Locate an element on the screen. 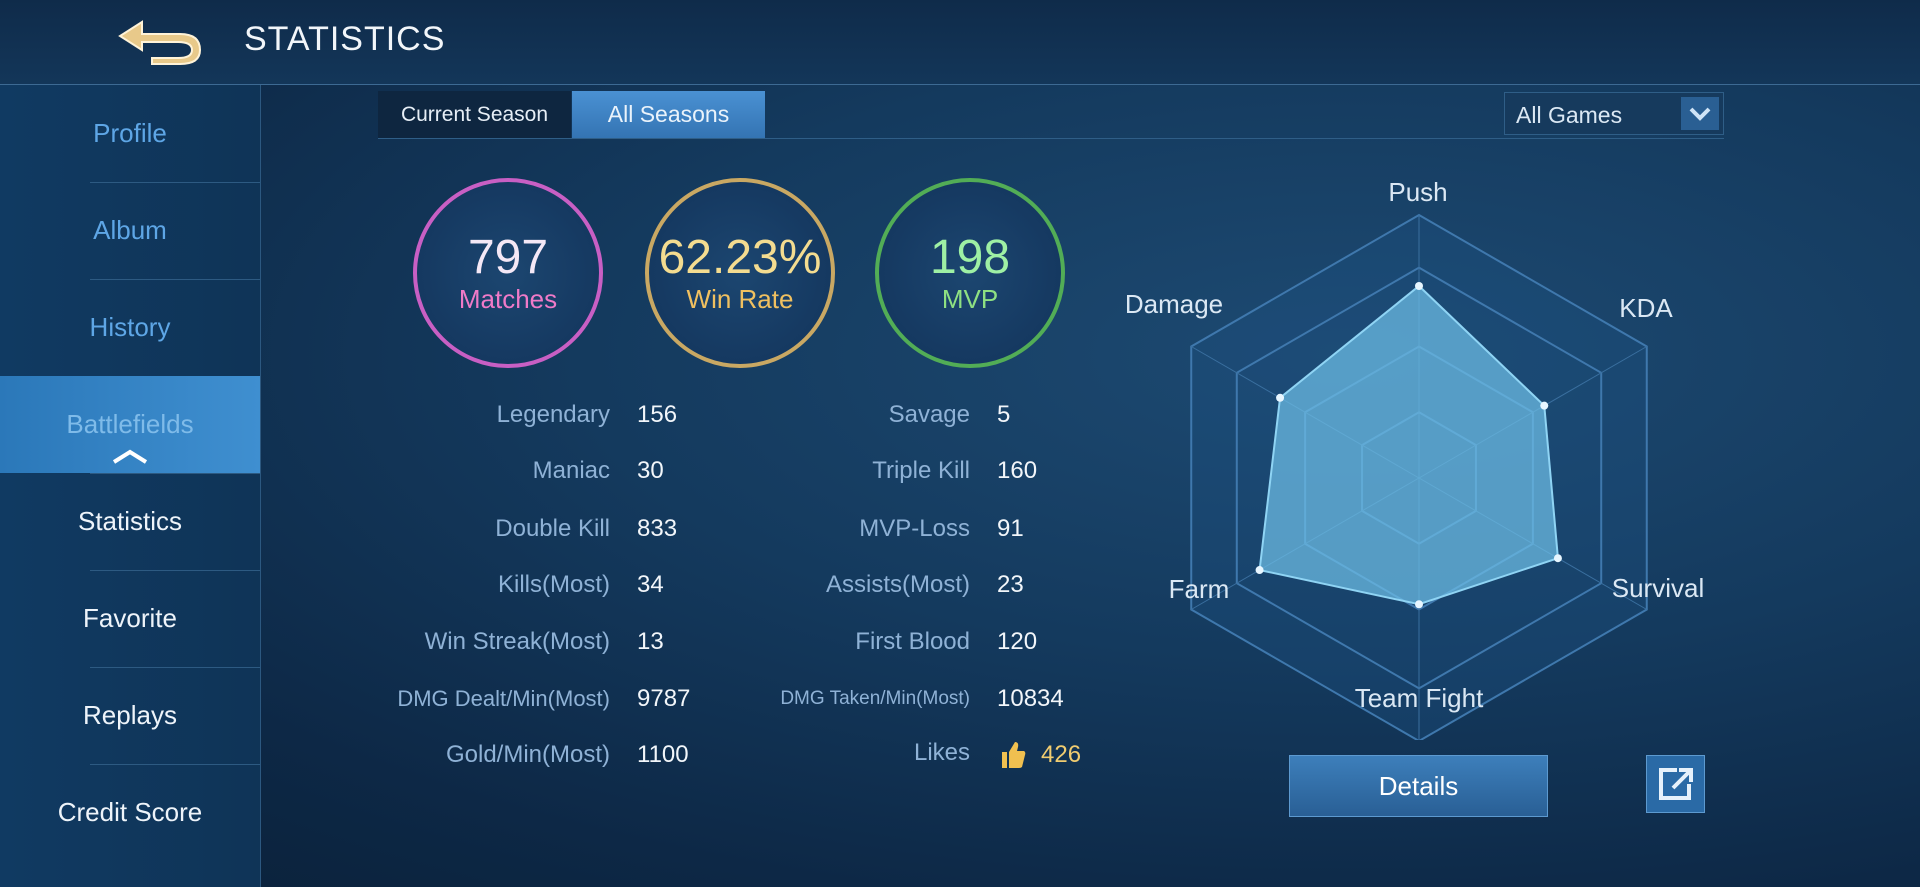  summary-circle: 797 Matches is located at coordinates (508, 273).